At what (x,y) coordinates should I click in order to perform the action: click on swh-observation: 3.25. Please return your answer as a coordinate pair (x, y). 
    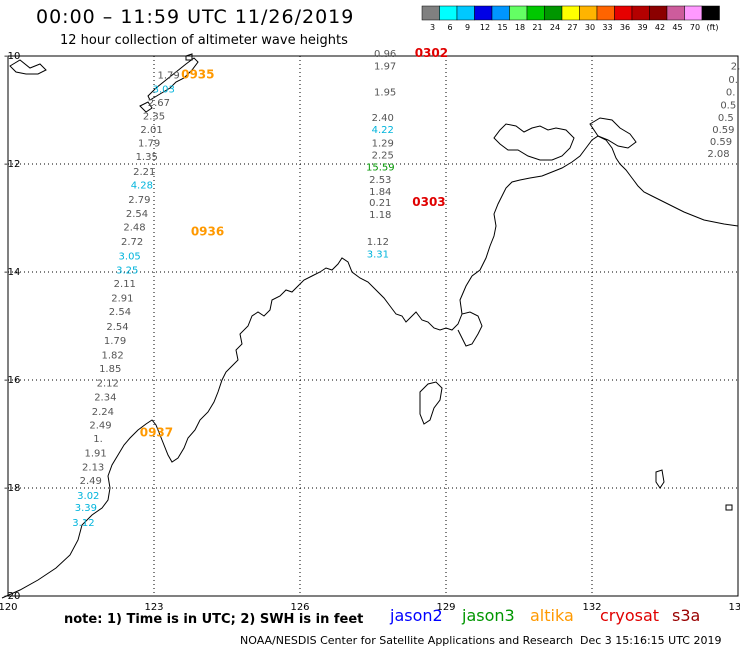
    Looking at the image, I should click on (127, 271).